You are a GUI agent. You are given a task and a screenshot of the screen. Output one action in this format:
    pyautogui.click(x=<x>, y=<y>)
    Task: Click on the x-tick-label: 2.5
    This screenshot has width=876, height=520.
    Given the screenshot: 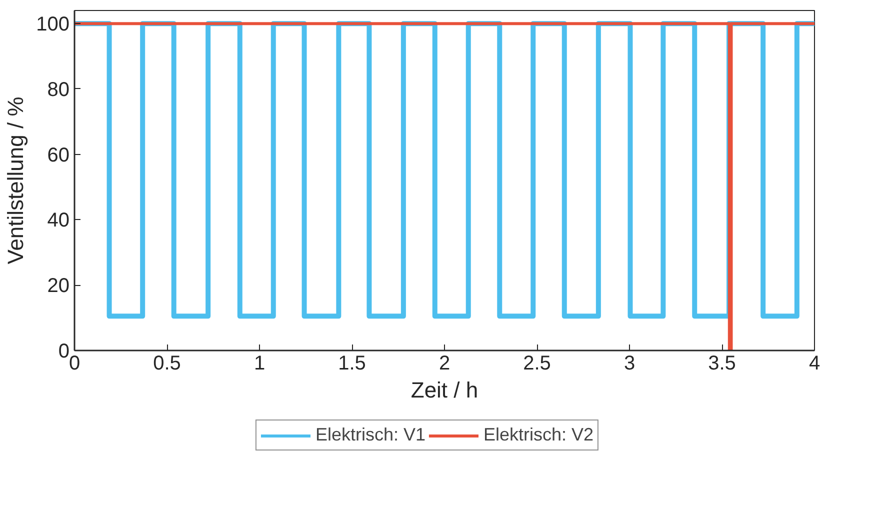 What is the action you would take?
    pyautogui.click(x=537, y=363)
    